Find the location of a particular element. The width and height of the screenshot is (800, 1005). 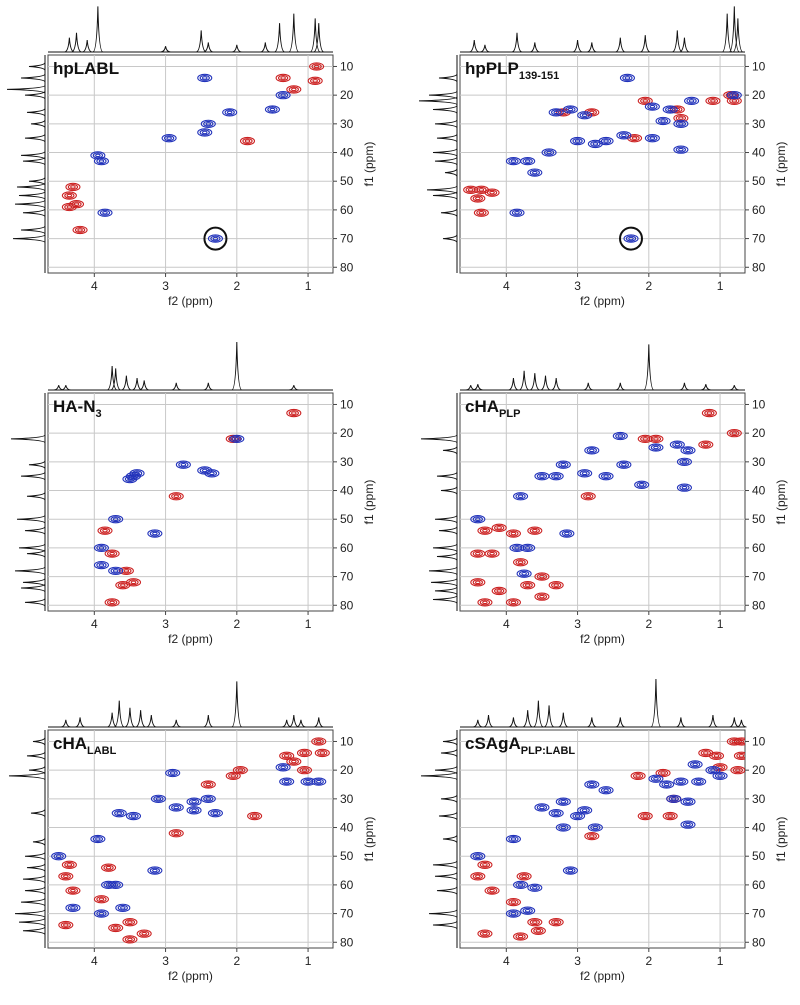

y-tick-label: 30 is located at coordinates (759, 799).